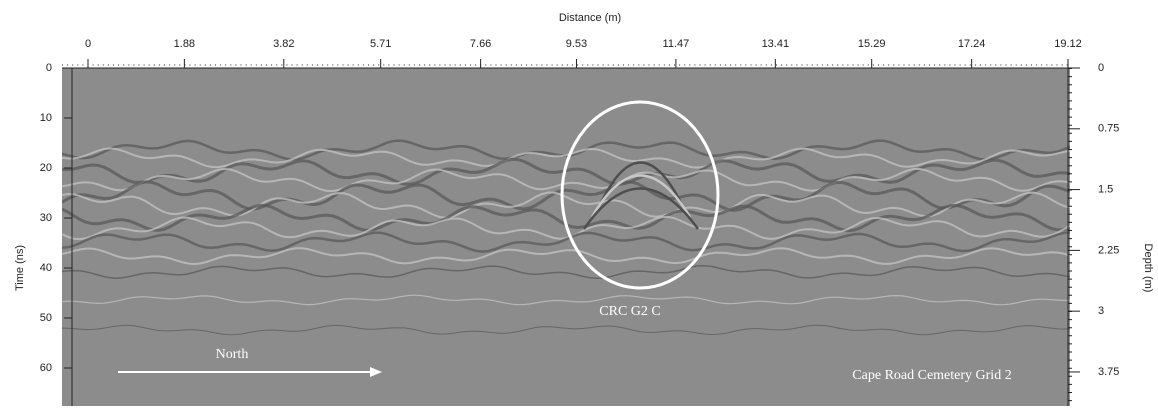  I want to click on y2-tick-label: 2.25, so click(1108, 250).